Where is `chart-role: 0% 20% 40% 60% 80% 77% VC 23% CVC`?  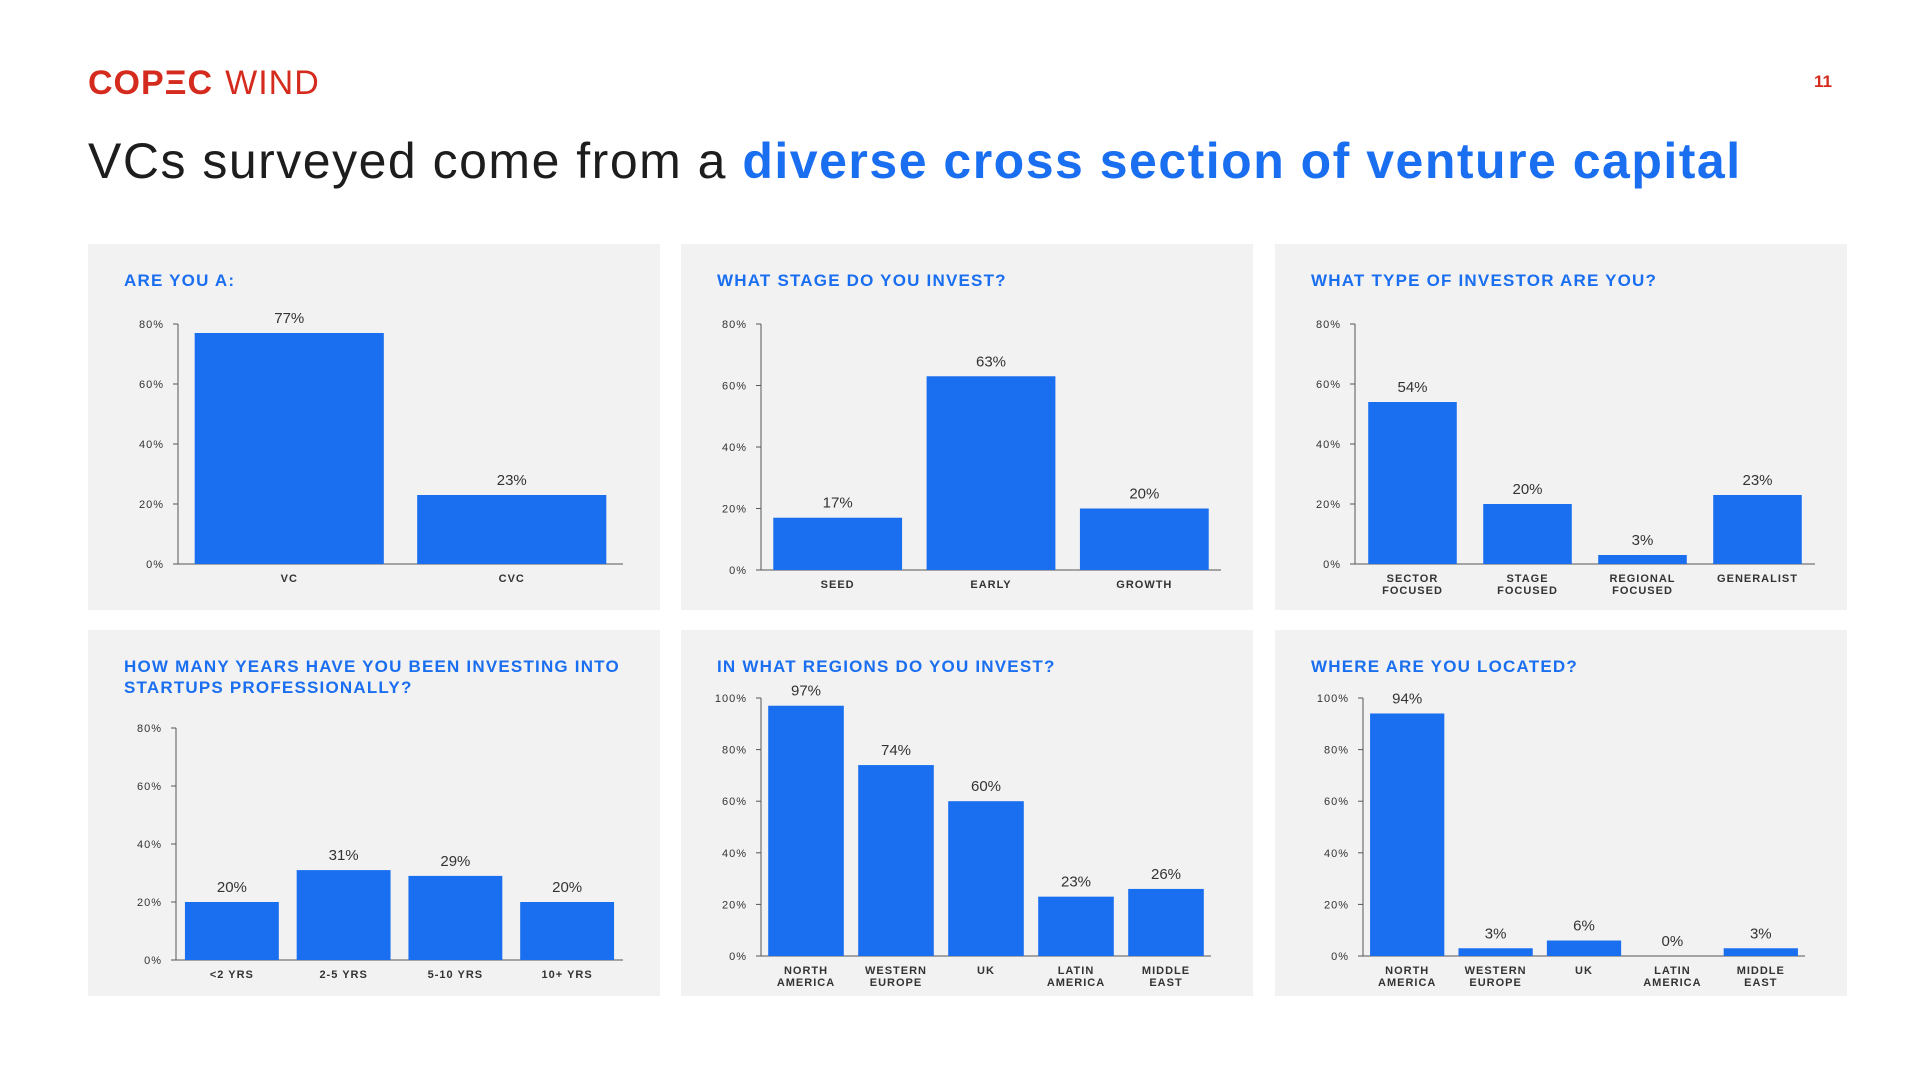
chart-role: 0% 20% 40% 60% 80% 77% VC 23% CVC is located at coordinates (381, 447).